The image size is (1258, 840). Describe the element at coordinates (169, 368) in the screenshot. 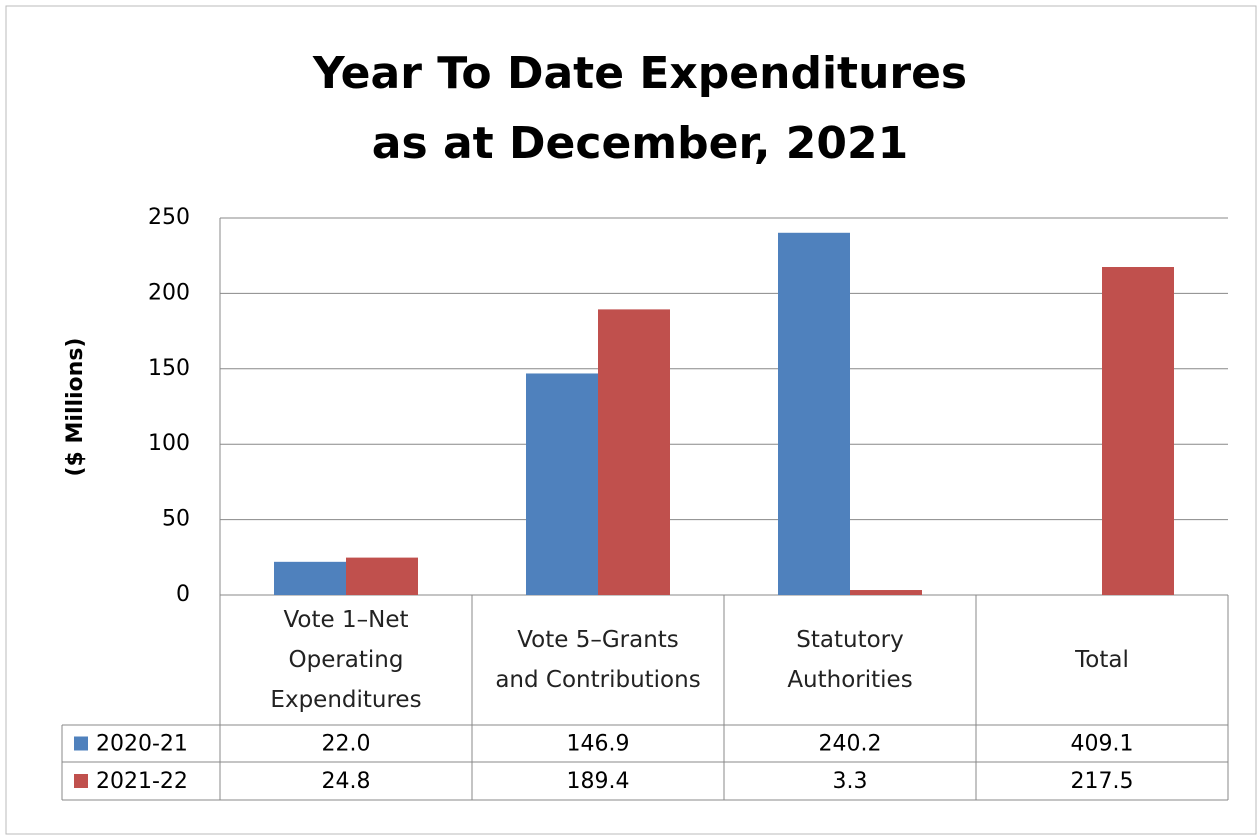

I see `y-tick-label: 150` at that location.